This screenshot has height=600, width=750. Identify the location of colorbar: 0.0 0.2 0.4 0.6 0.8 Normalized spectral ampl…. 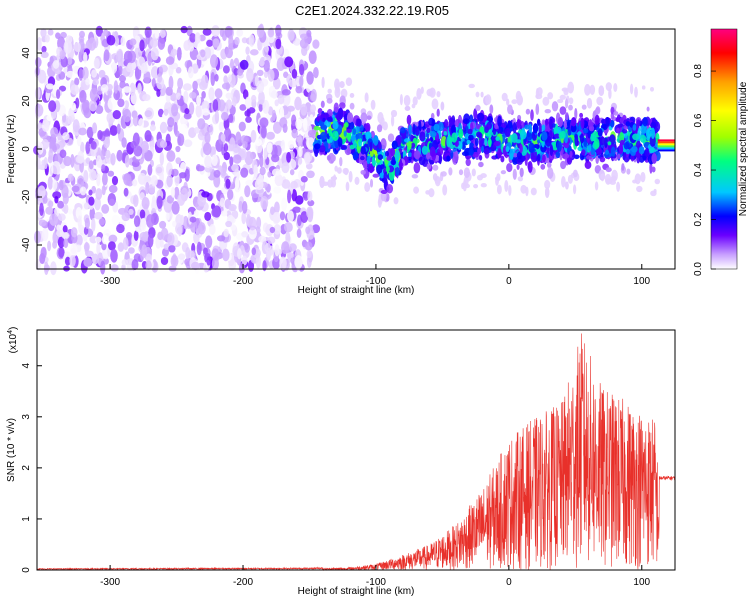
(721, 152).